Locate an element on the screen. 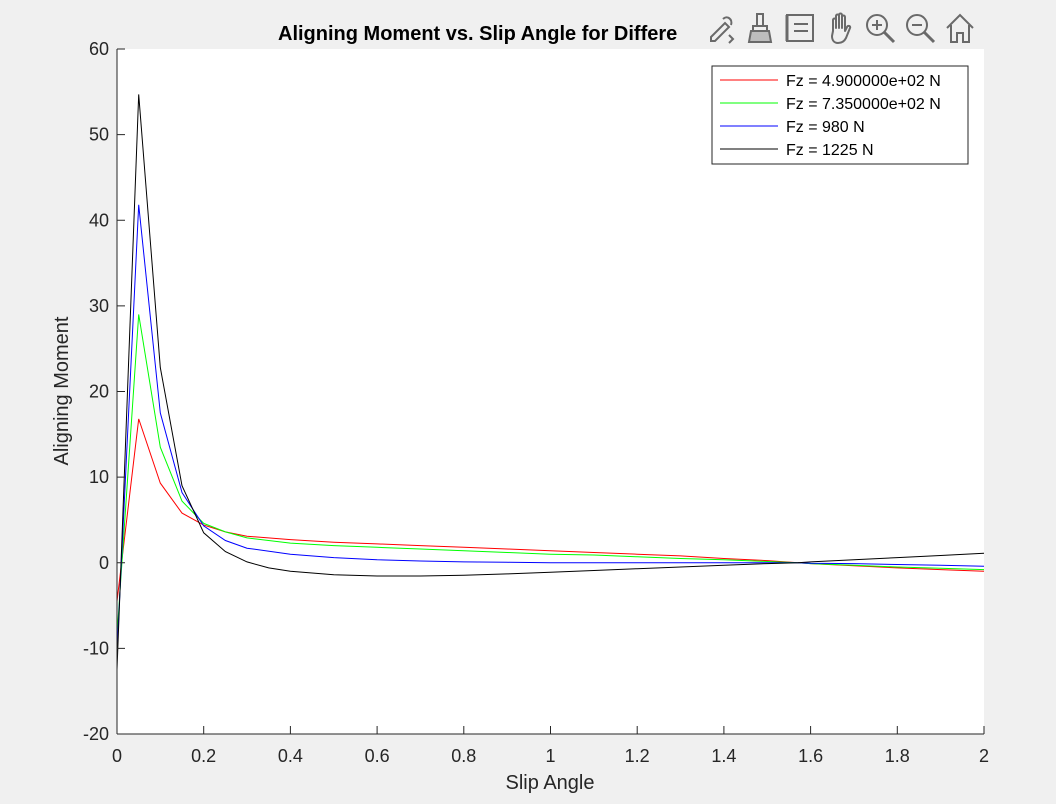 Image resolution: width=1056 pixels, height=804 pixels. data-tips-button is located at coordinates (800, 28).